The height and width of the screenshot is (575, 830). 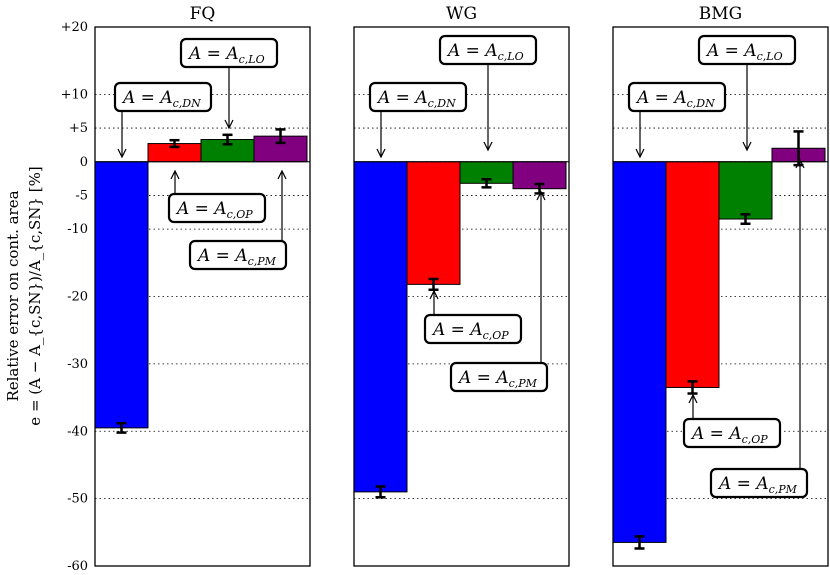 I want to click on panel-title: WG, so click(x=461, y=14).